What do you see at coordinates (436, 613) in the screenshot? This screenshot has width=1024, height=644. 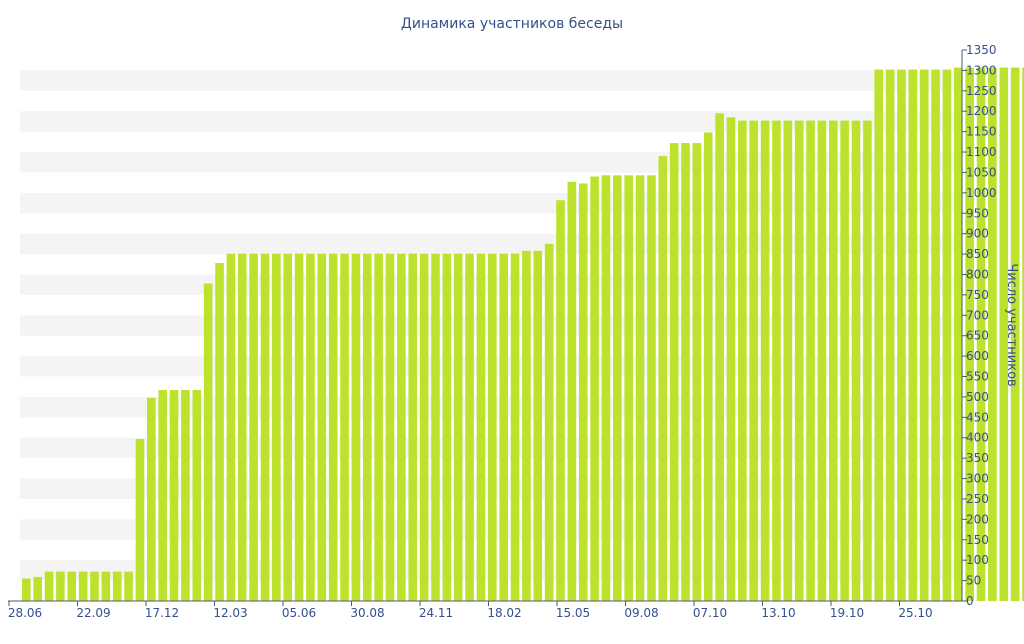 I see `x-tick-label: 24.11` at bounding box center [436, 613].